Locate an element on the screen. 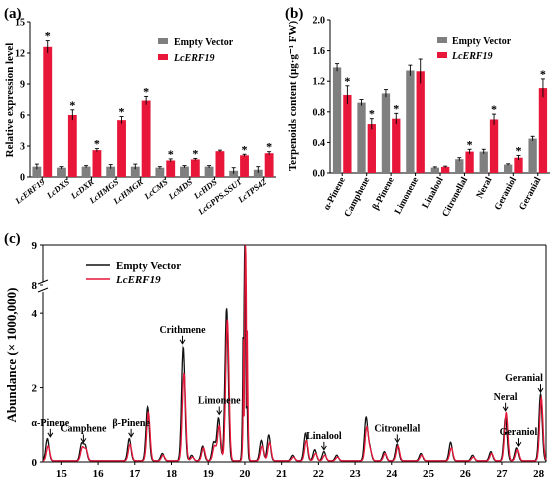 This screenshot has height=484, width=554. x-tick-label: 15 is located at coordinates (62, 474).